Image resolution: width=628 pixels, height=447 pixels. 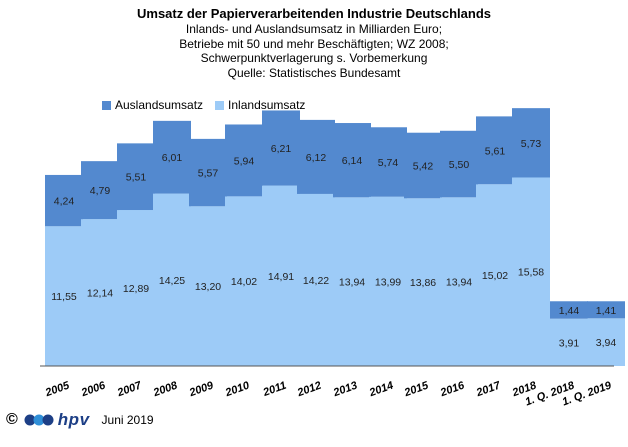 I want to click on data-label-ausland-8: 6,14, so click(x=352, y=161).